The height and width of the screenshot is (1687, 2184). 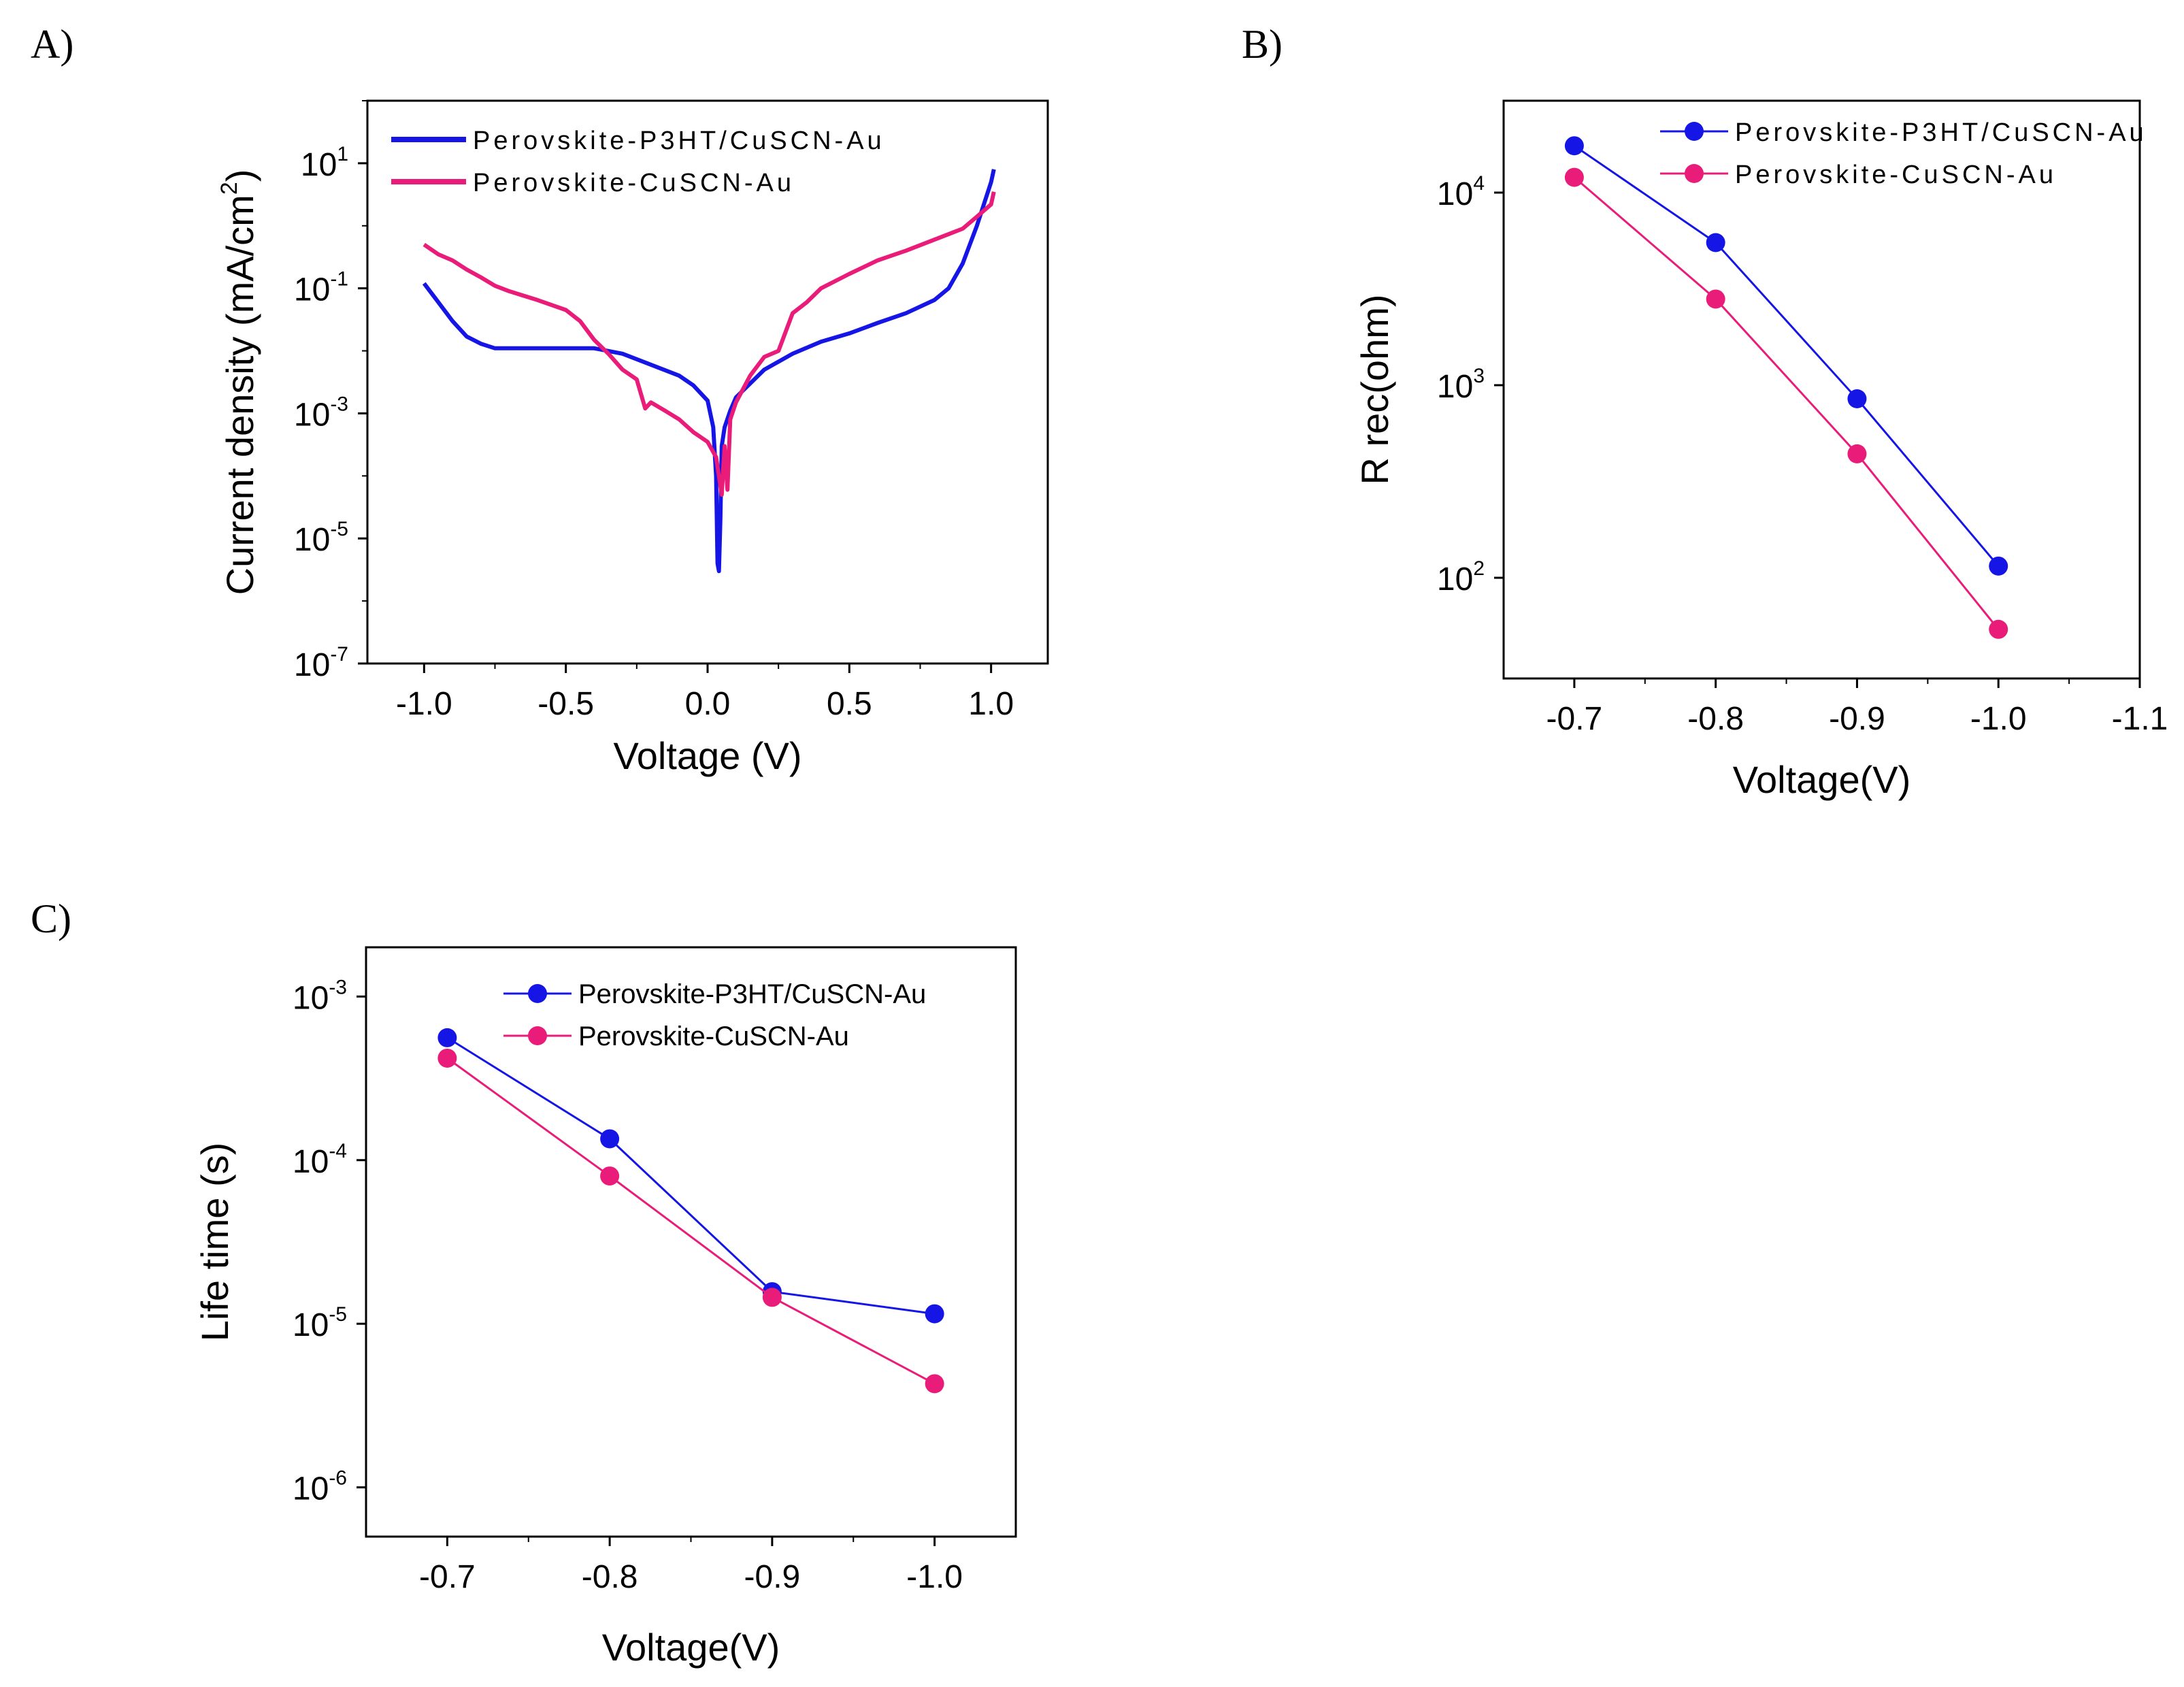 I want to click on panel-label-b: B), so click(x=1263, y=45).